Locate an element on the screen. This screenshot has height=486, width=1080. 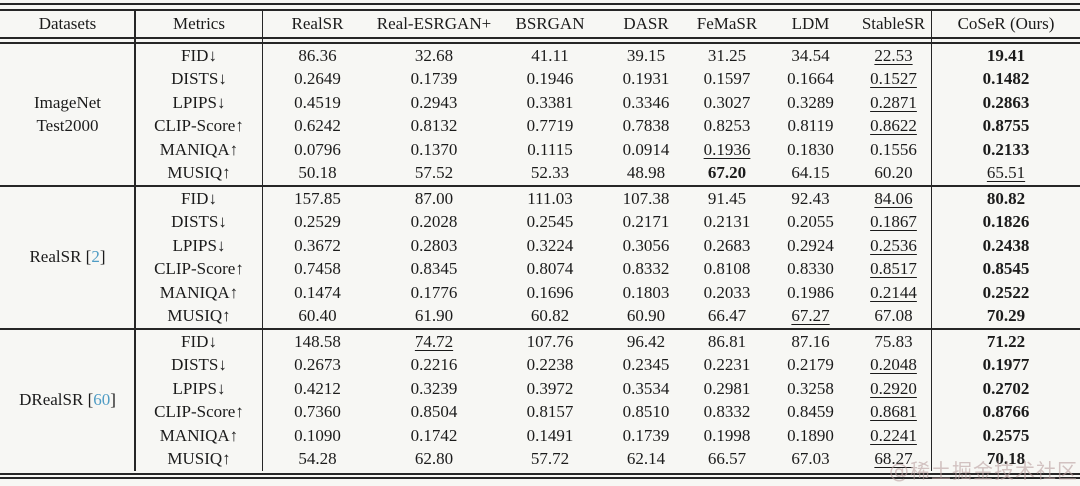
value-cell: 74.72 is located at coordinates (434, 341).